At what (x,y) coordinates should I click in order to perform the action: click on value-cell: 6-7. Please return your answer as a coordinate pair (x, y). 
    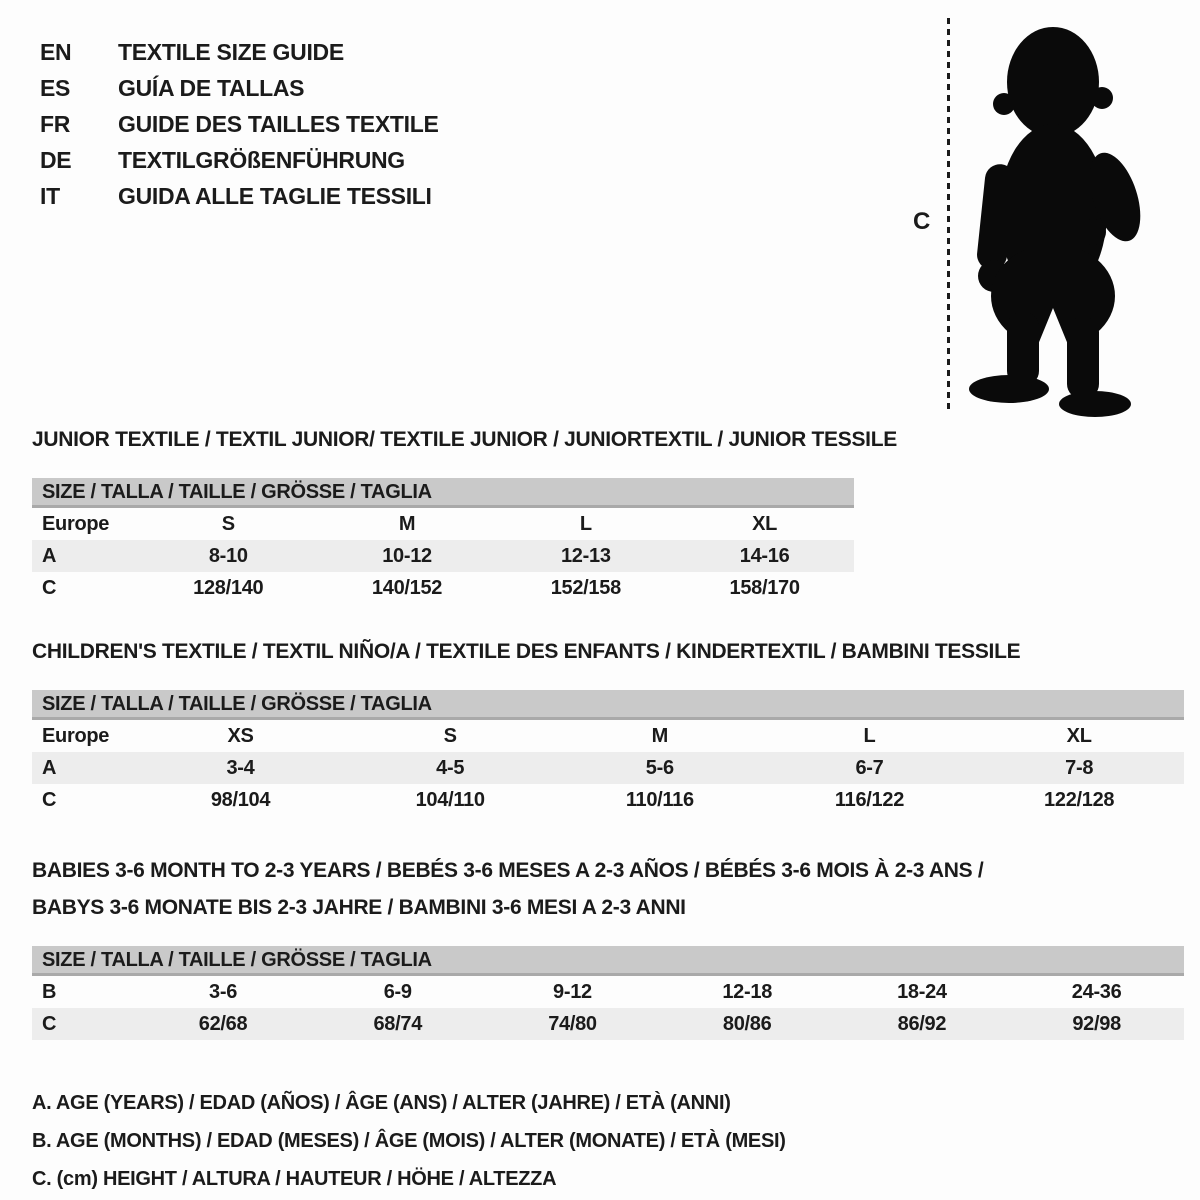
    Looking at the image, I should click on (869, 767).